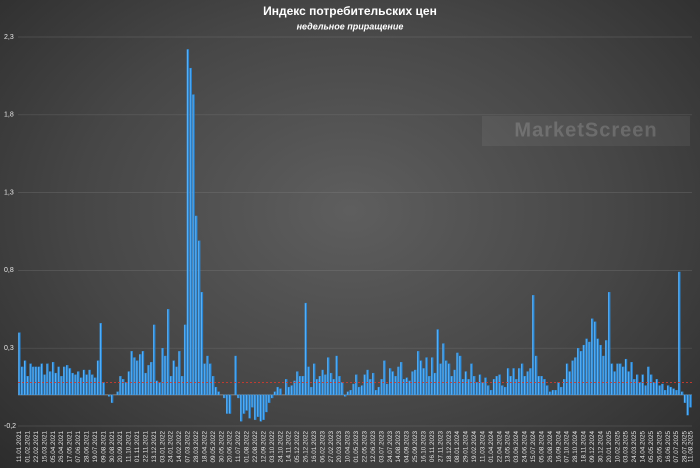  What do you see at coordinates (381, 447) in the screenshot?
I see `x-tick-label: 03.07.2023` at bounding box center [381, 447].